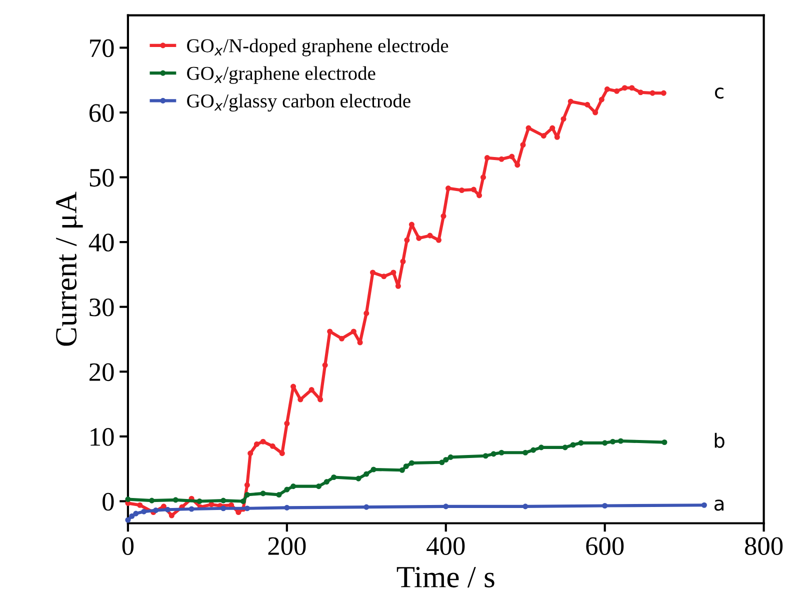 The width and height of the screenshot is (785, 612). I want to click on annotation: b, so click(719, 440).